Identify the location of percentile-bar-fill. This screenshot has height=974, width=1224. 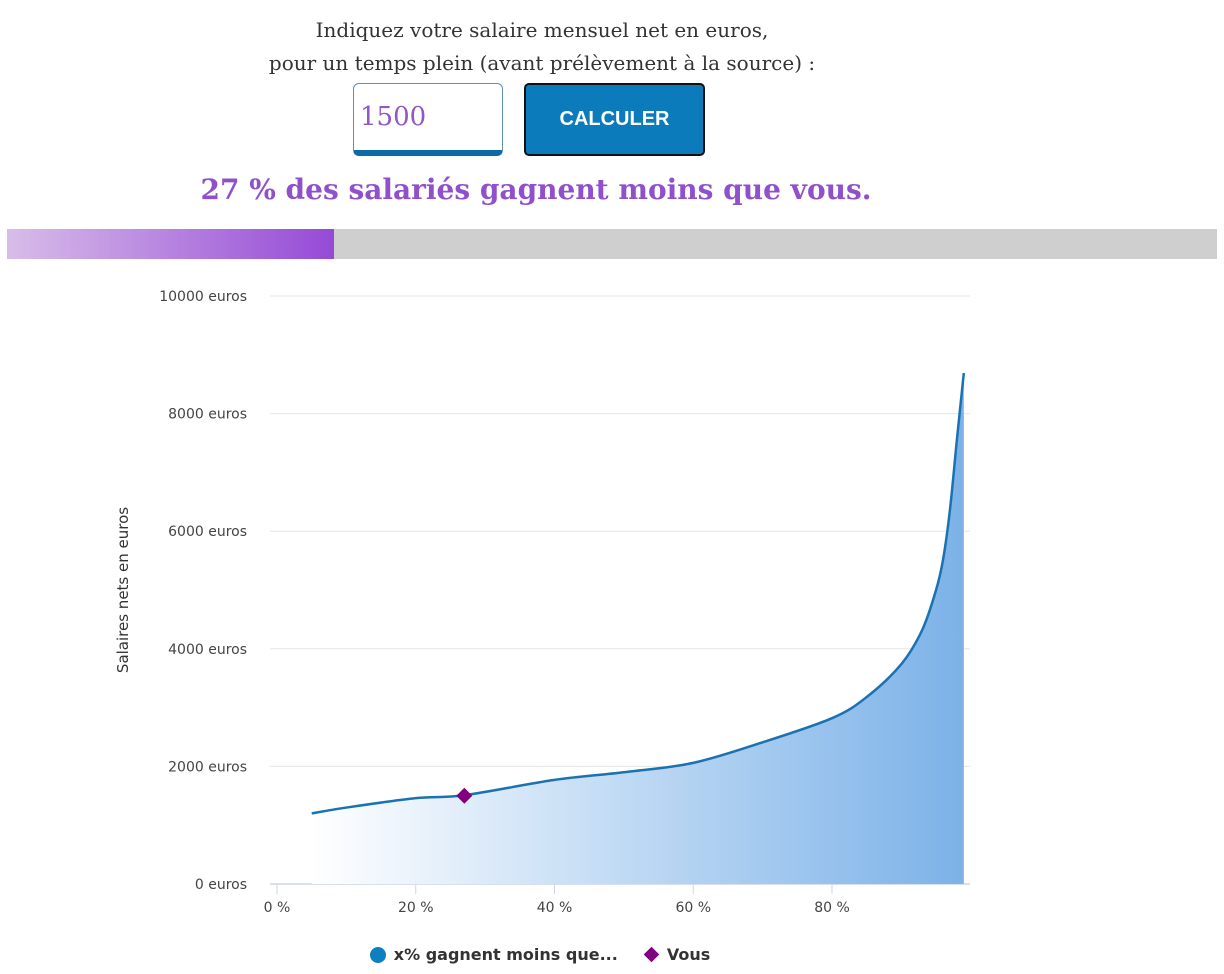
(170, 244).